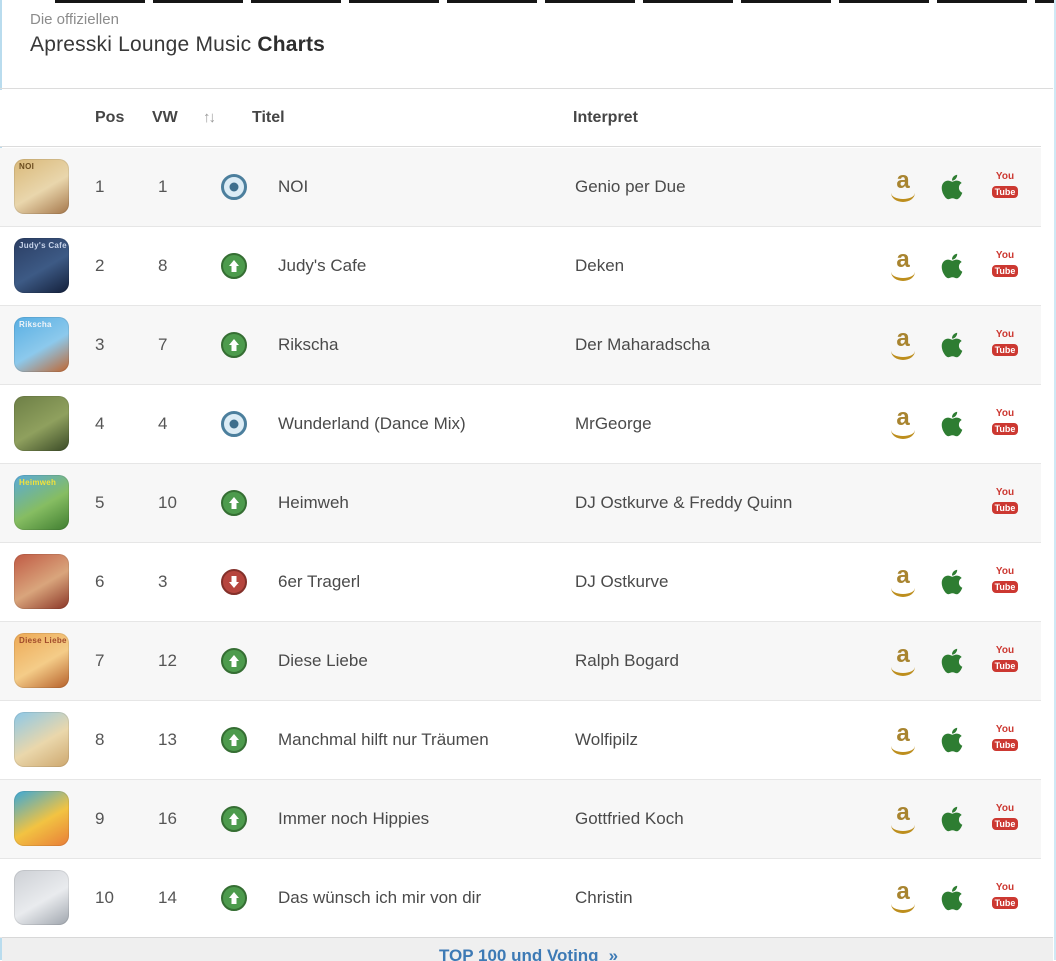 The image size is (1056, 961). What do you see at coordinates (167, 897) in the screenshot?
I see `previous-week-value: 14` at bounding box center [167, 897].